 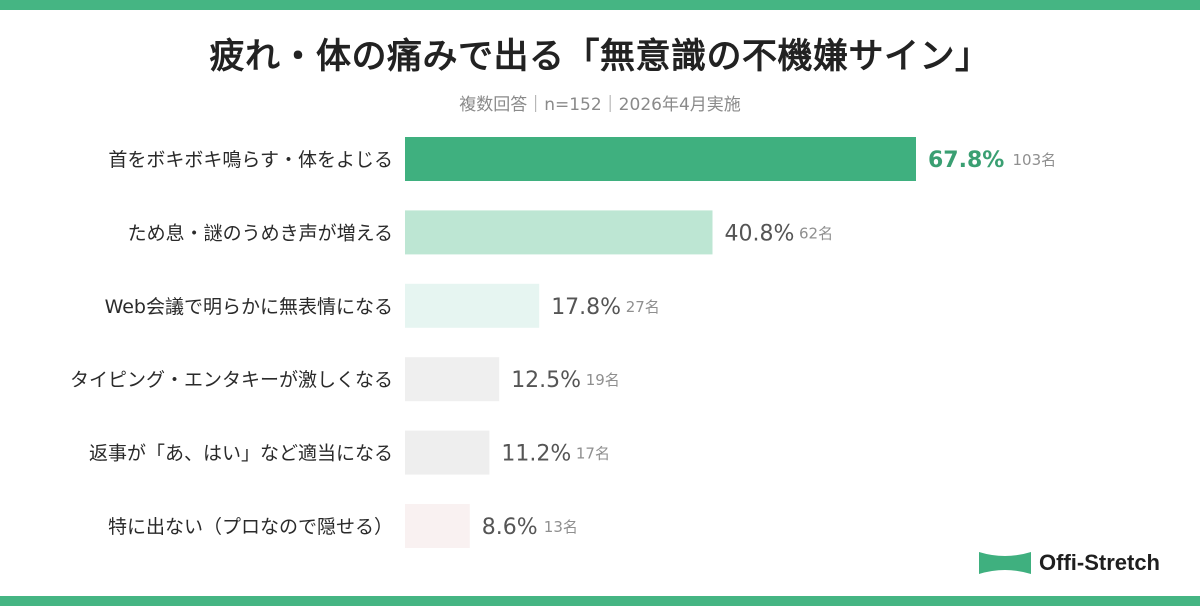 I want to click on value-label: 67.8%, so click(x=966, y=160).